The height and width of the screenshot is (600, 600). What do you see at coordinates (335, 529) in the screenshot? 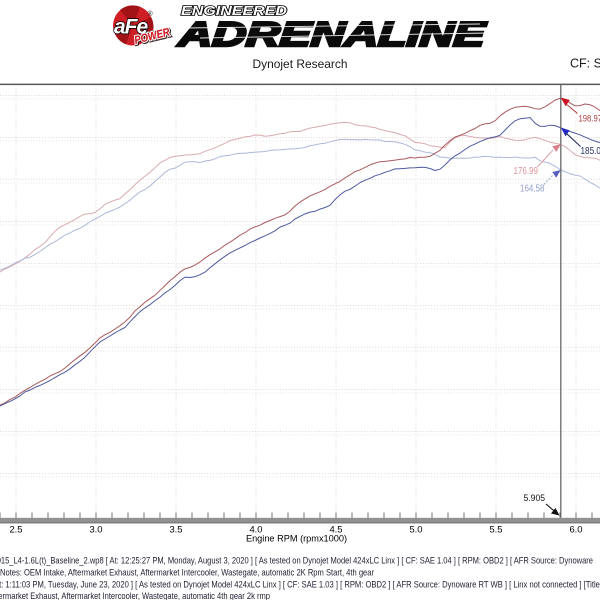
I see `svg-text: 4.5` at bounding box center [335, 529].